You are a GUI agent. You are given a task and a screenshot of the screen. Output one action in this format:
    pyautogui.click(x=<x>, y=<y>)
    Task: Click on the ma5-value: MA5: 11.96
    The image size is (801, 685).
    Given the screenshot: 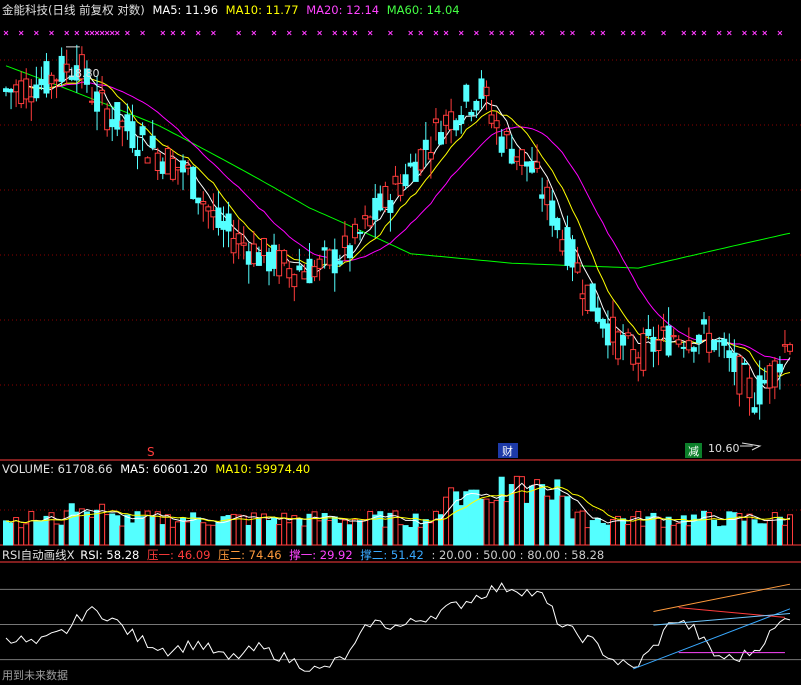 What is the action you would take?
    pyautogui.click(x=185, y=10)
    